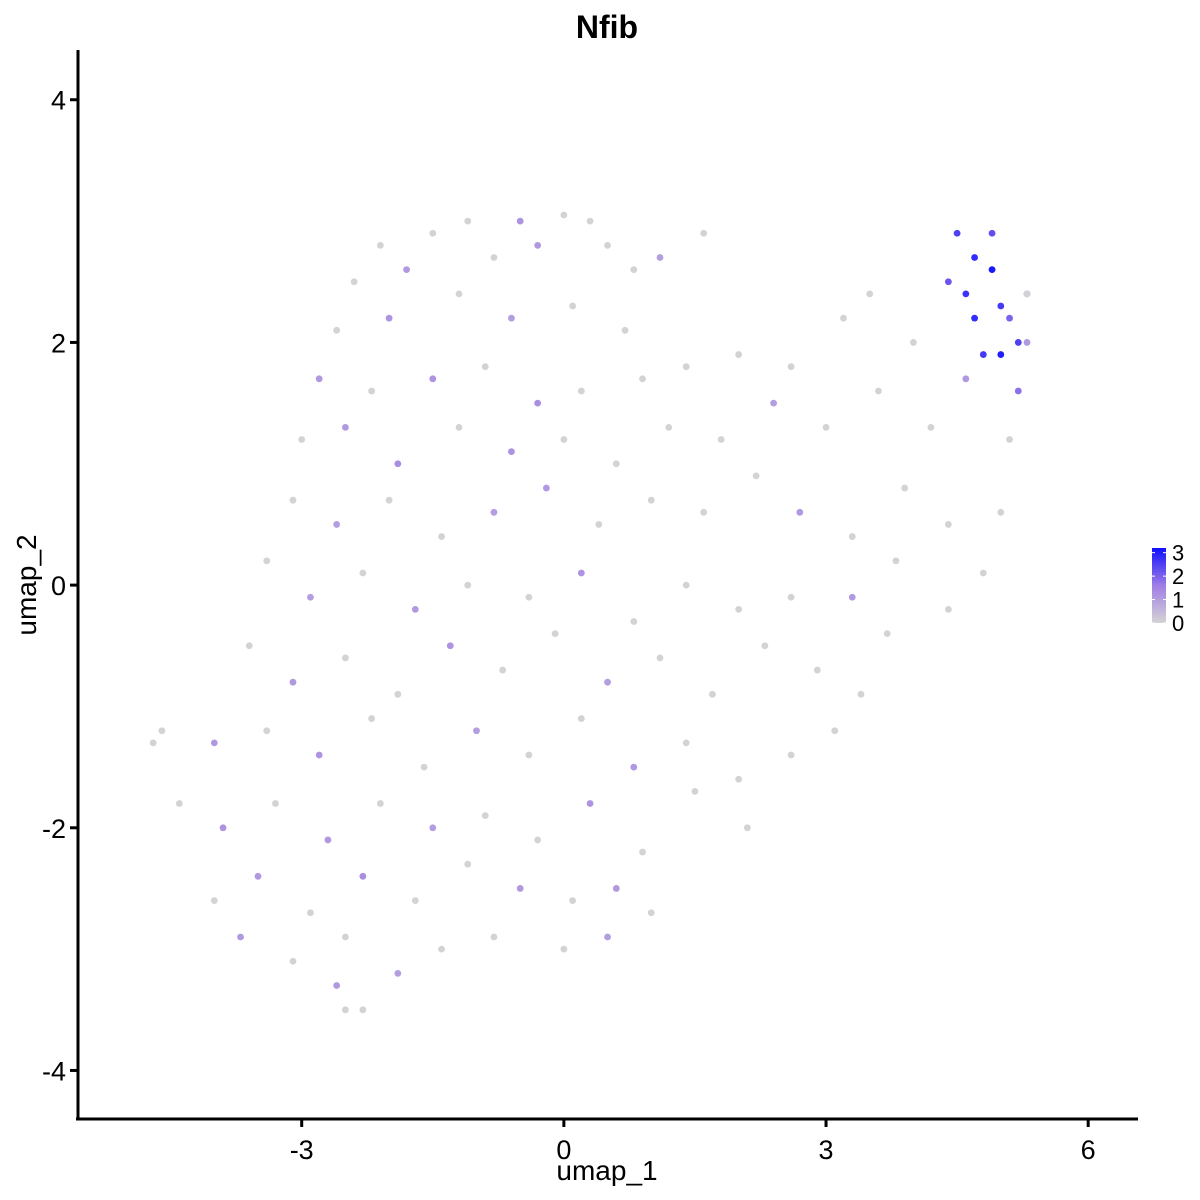 This screenshot has width=1200, height=1200. Describe the element at coordinates (58, 586) in the screenshot. I see `y-tick-label: 0` at that location.